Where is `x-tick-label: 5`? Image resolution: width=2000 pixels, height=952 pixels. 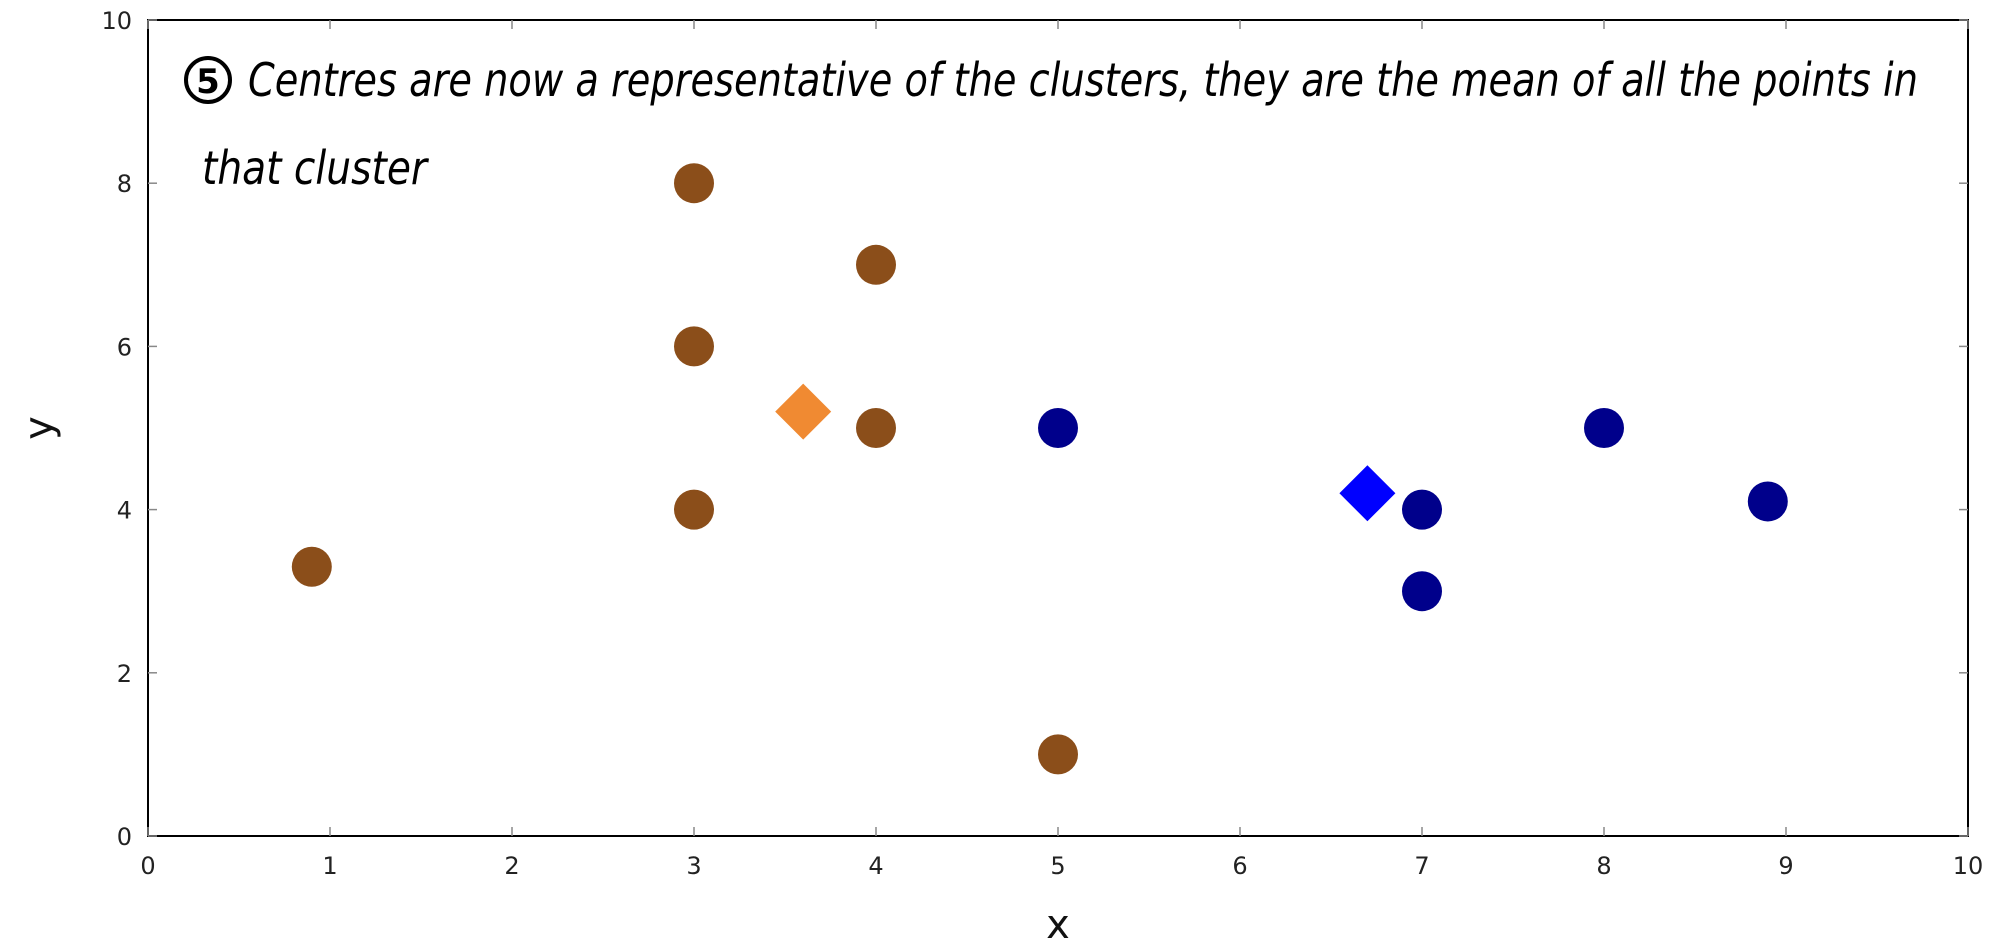
x-tick-label: 5 is located at coordinates (1057, 866).